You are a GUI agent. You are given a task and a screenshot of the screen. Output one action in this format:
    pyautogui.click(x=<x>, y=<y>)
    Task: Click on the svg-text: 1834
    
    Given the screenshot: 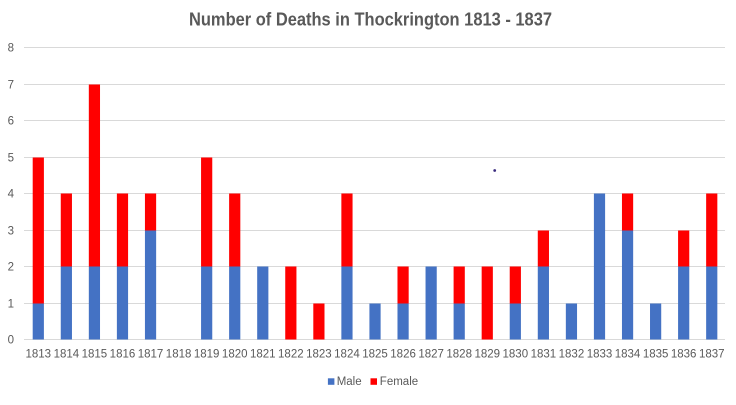 What is the action you would take?
    pyautogui.click(x=628, y=355)
    